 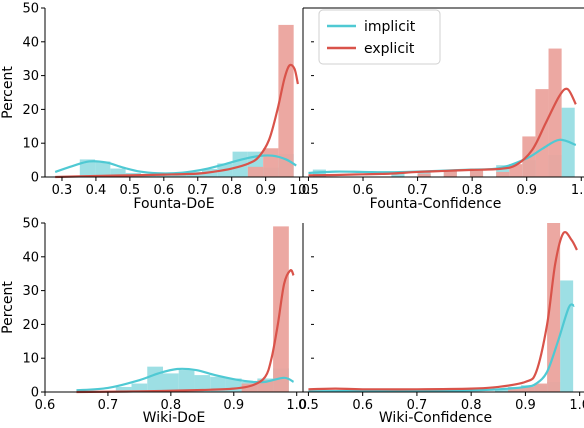 I want to click on founta-doe-xtick-label: 0.6, so click(x=163, y=190).